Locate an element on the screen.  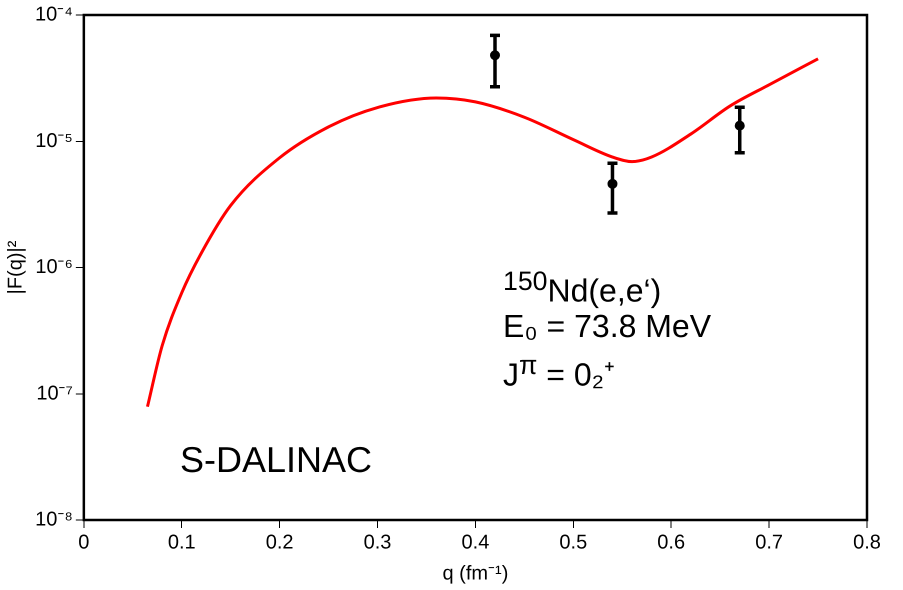
y-tick-label: 10⁻⁴ is located at coordinates (53, 15).